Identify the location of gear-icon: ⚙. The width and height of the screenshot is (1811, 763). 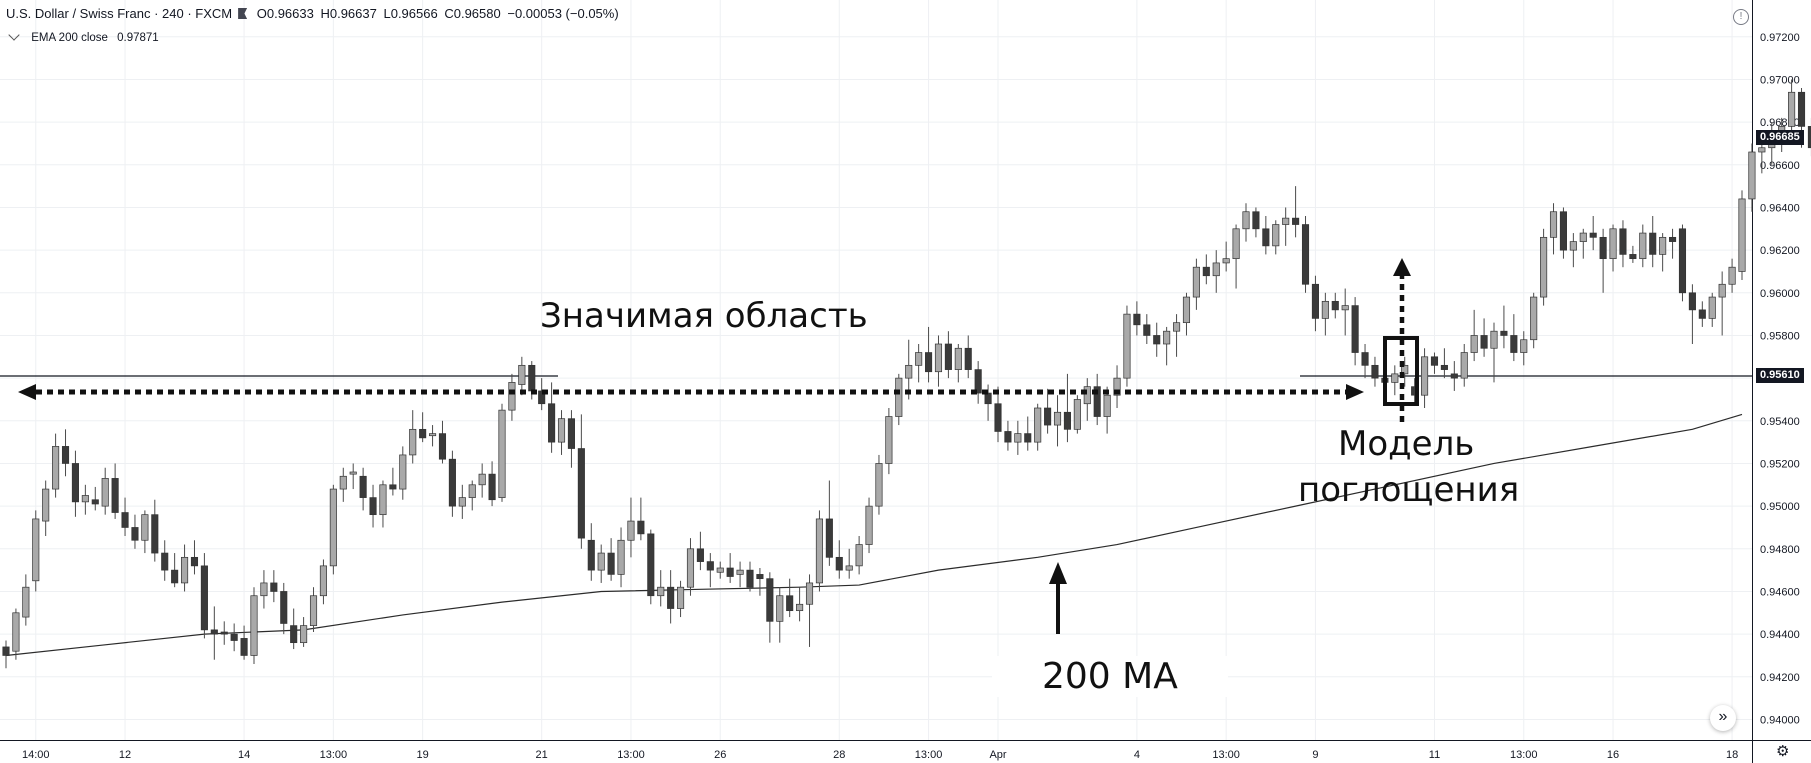
(1783, 751).